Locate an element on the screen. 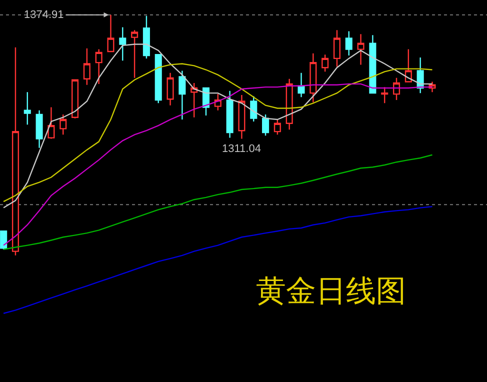  text: 黄金日线图 is located at coordinates (331, 291).